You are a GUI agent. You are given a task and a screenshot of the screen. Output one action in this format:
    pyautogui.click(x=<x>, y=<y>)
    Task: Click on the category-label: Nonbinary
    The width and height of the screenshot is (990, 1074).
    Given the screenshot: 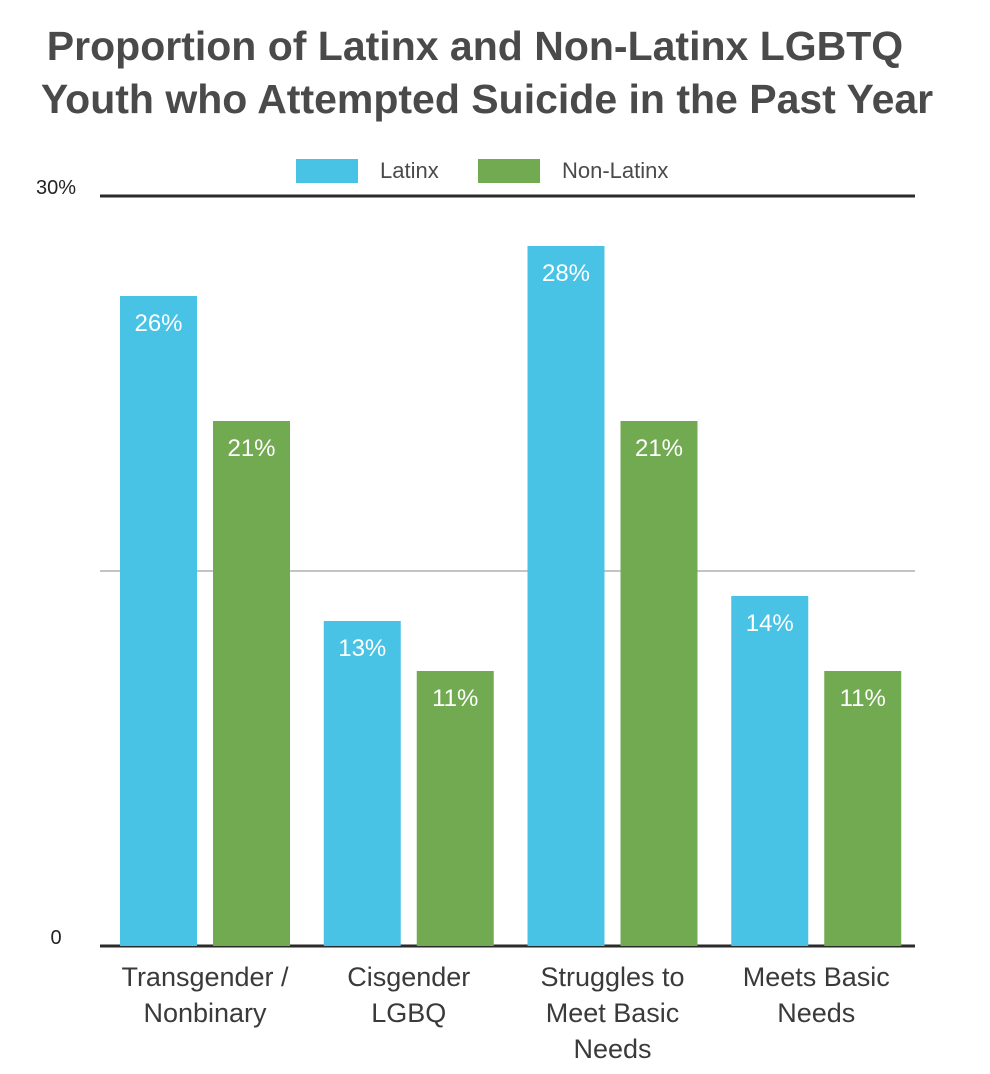 What is the action you would take?
    pyautogui.click(x=205, y=1013)
    